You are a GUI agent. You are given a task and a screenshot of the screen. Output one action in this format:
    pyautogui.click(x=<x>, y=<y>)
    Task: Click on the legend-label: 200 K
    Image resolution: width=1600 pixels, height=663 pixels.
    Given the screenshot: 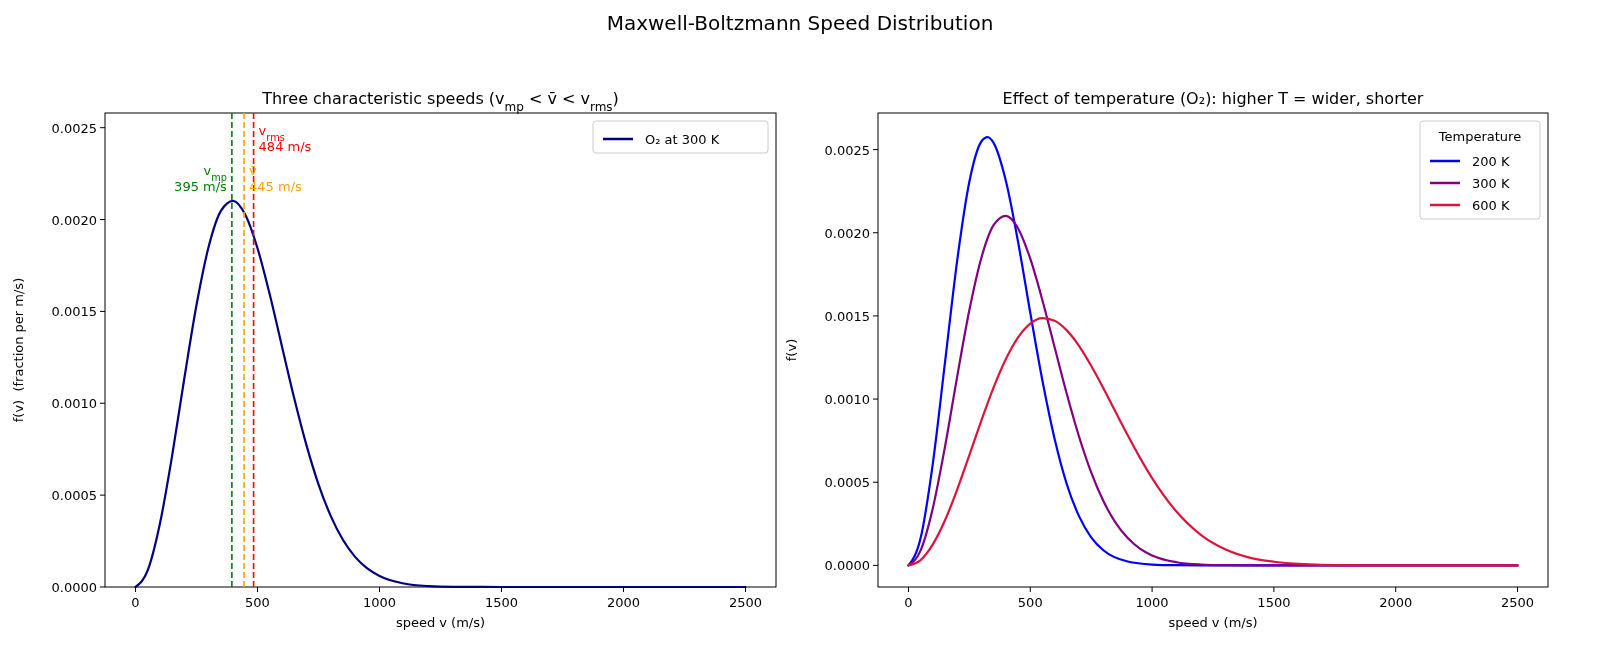 What is the action you would take?
    pyautogui.click(x=1491, y=161)
    